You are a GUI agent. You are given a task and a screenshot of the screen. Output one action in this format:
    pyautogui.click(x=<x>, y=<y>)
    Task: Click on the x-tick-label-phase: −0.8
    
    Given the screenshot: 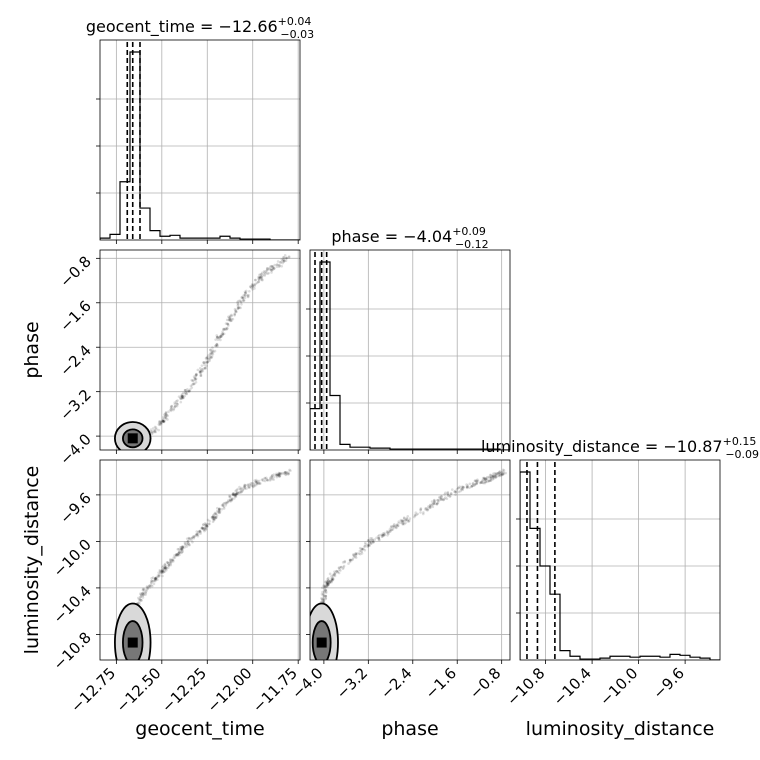 What is the action you would take?
    pyautogui.click(x=485, y=683)
    